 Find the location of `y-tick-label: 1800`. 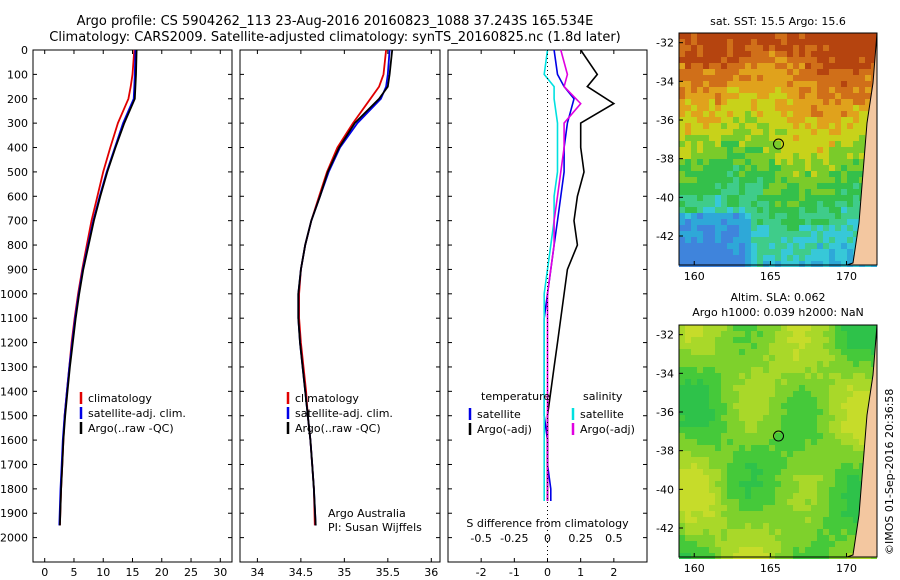

y-tick-label: 1800 is located at coordinates (14, 489).